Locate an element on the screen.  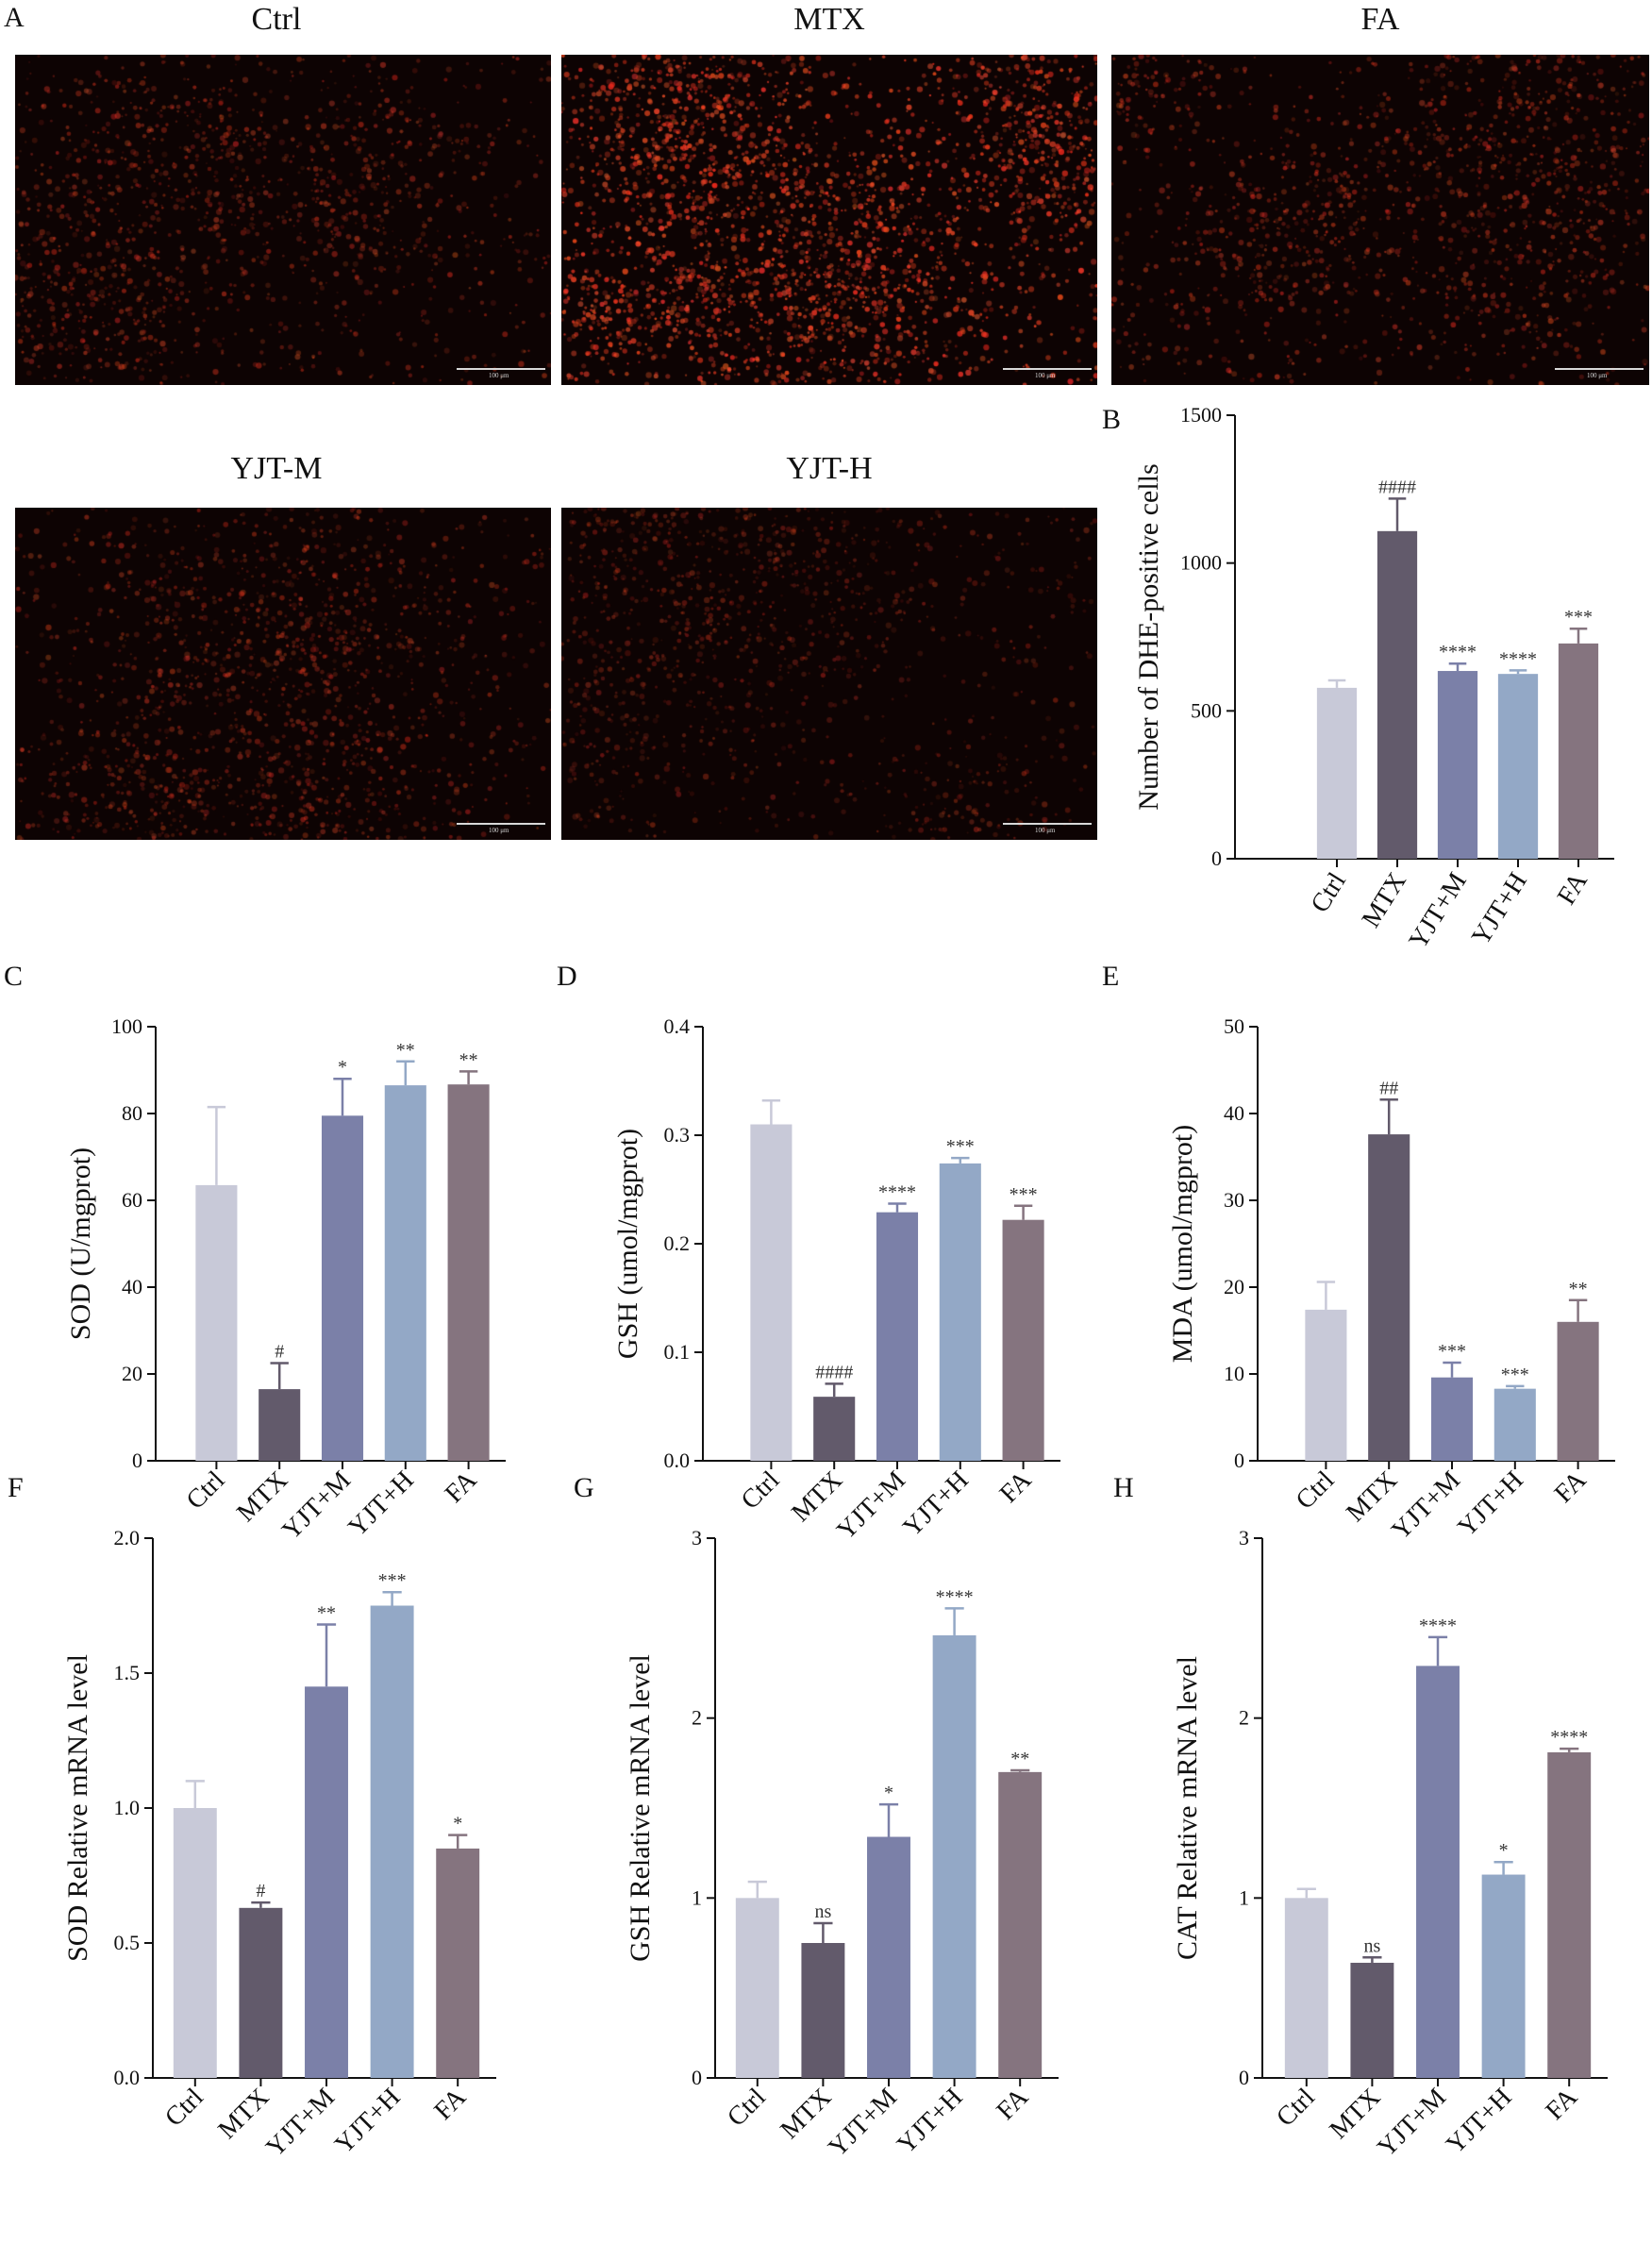
y-axis-label: MDA (umol/mgprot) is located at coordinates (1182, 1244).